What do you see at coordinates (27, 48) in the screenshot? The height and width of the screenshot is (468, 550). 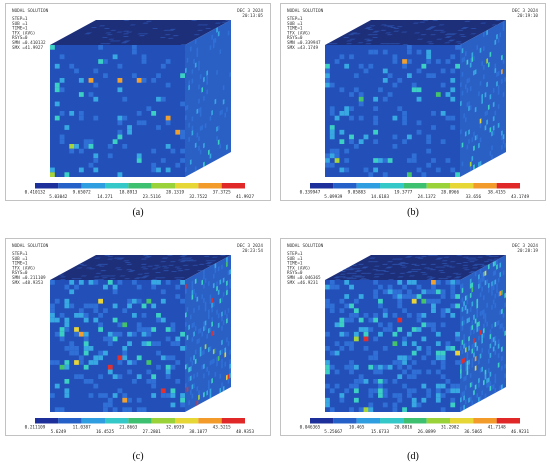 I see `header-line: SMX =41.9927` at bounding box center [27, 48].